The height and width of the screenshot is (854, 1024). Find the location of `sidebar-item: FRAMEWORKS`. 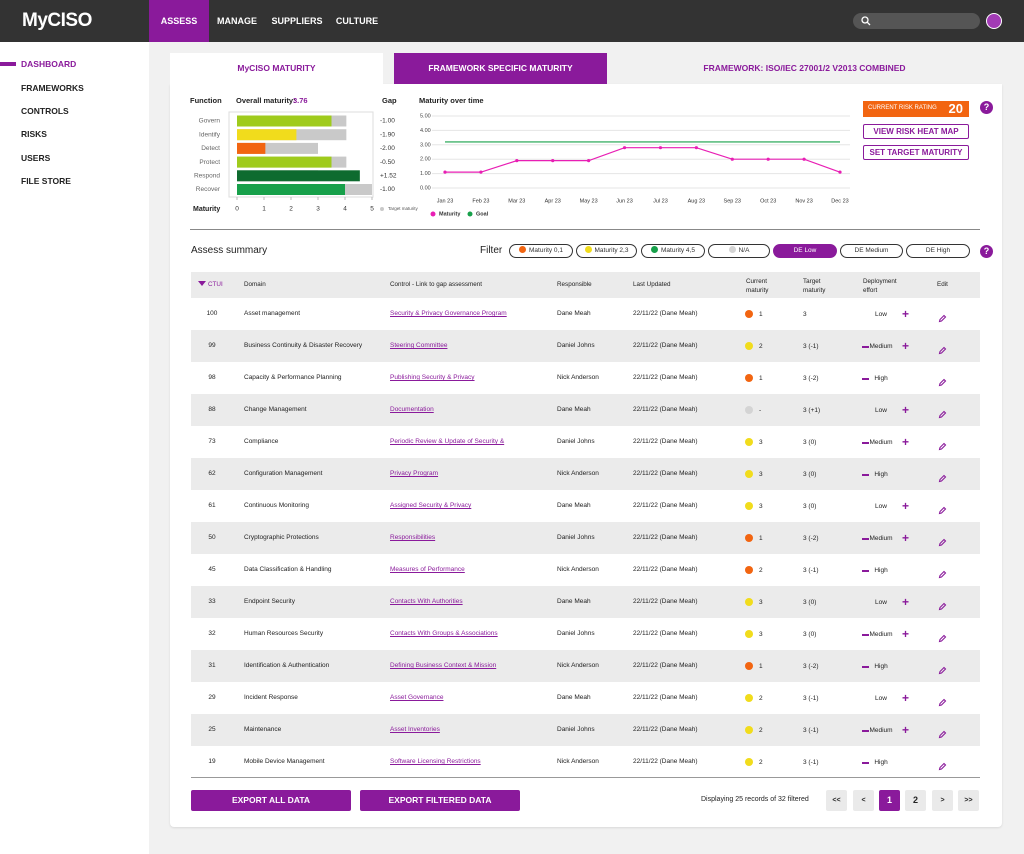

sidebar-item: FRAMEWORKS is located at coordinates (52, 88).